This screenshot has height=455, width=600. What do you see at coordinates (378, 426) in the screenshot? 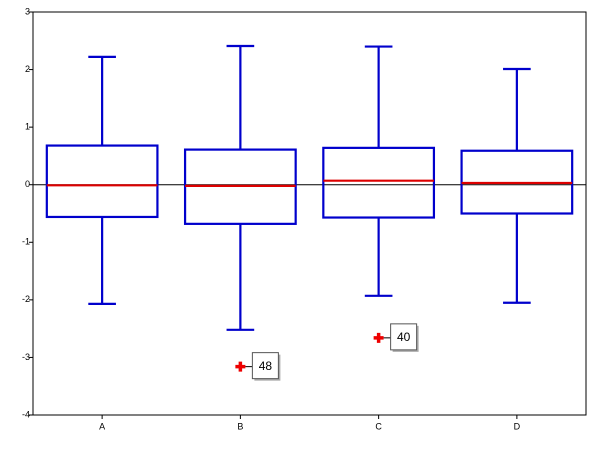
I see `x-tick-label: C` at bounding box center [378, 426].